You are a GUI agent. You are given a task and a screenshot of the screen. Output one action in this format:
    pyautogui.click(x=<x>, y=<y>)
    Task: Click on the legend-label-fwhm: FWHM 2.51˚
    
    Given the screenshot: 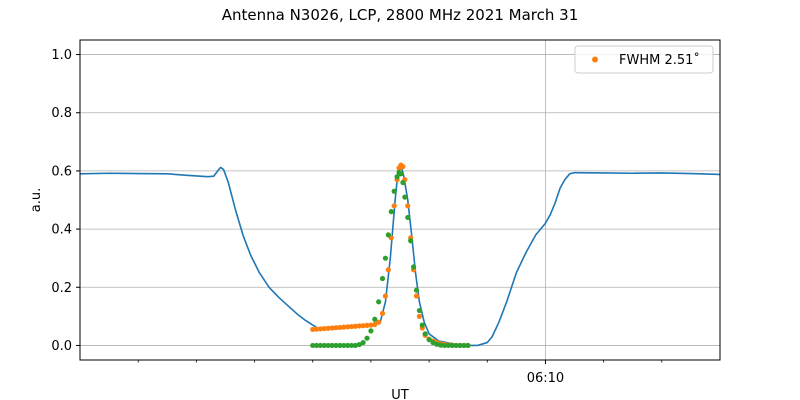 What is the action you would take?
    pyautogui.click(x=659, y=60)
    